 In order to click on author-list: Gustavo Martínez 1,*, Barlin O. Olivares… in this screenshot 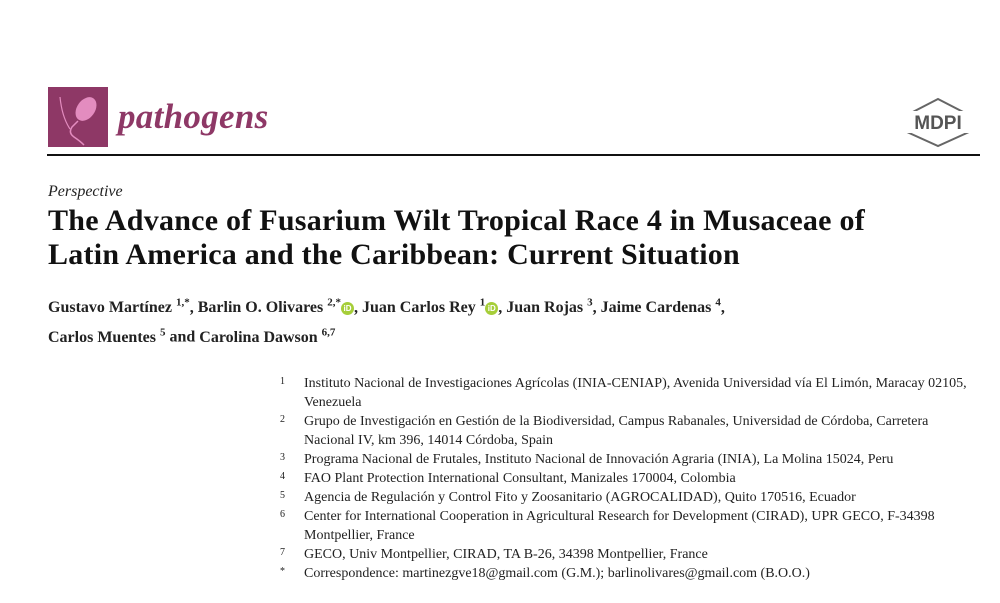, I will do `click(386, 321)`.